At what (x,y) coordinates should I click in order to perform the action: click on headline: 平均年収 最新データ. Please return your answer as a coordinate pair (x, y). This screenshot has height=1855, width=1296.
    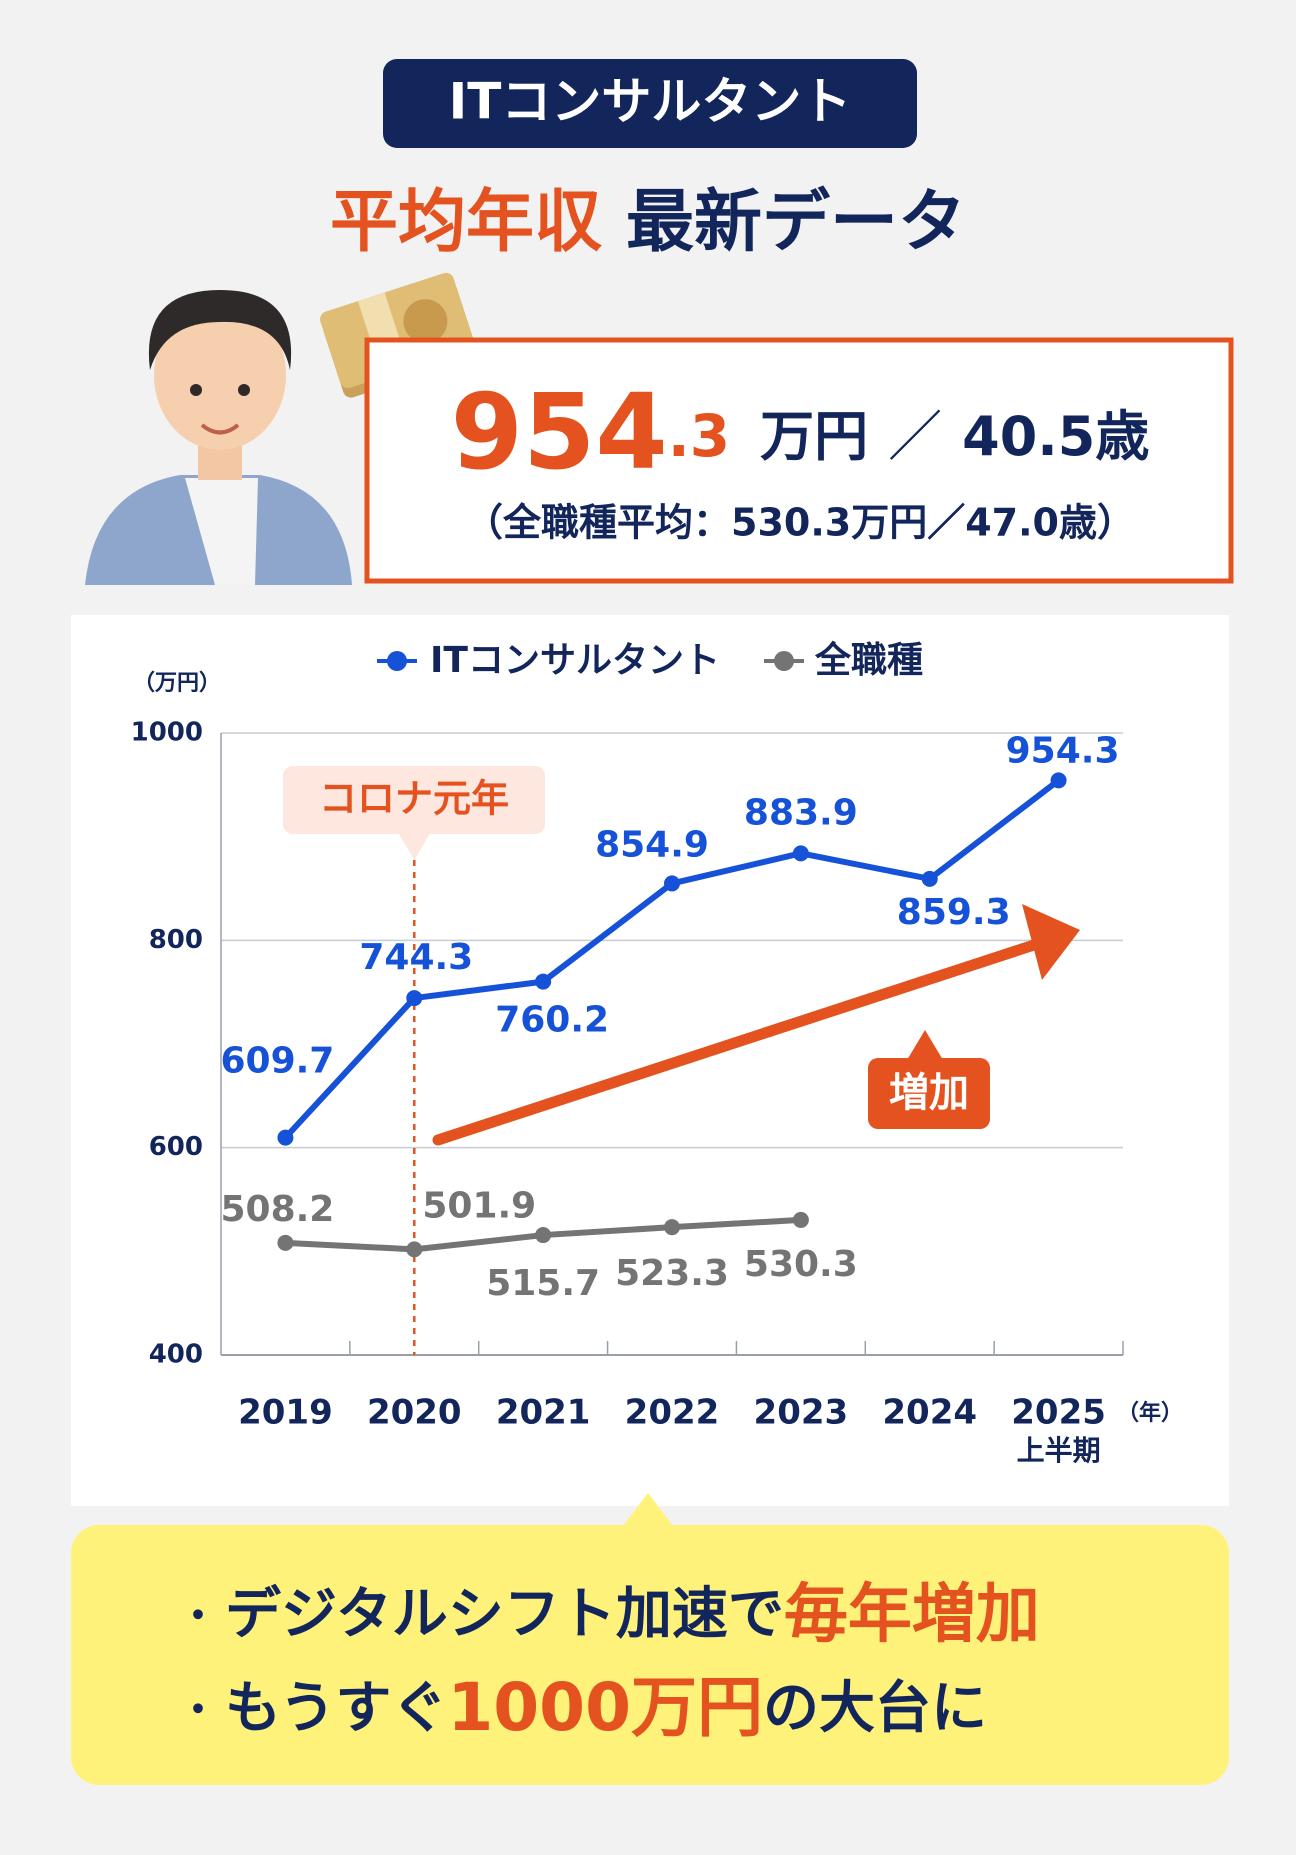
    Looking at the image, I should click on (648, 222).